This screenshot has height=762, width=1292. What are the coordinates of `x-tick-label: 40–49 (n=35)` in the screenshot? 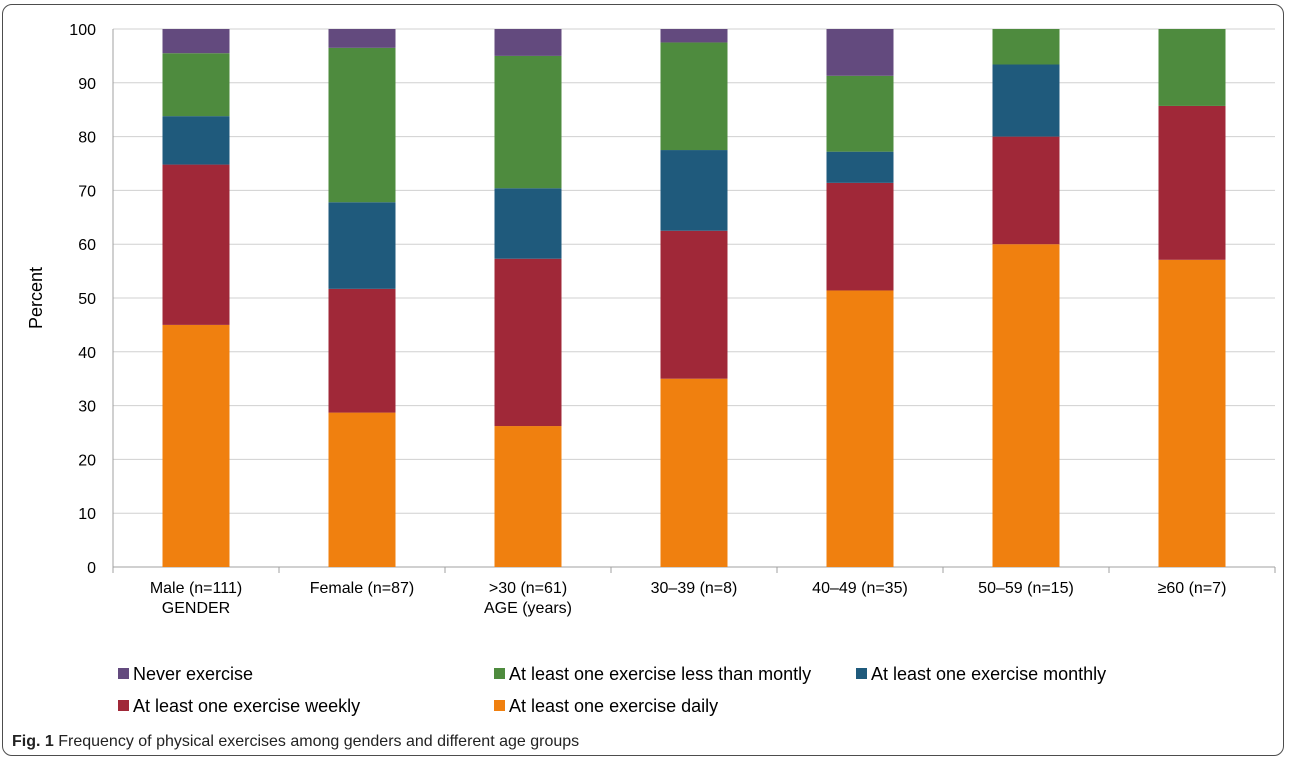 It's located at (860, 588).